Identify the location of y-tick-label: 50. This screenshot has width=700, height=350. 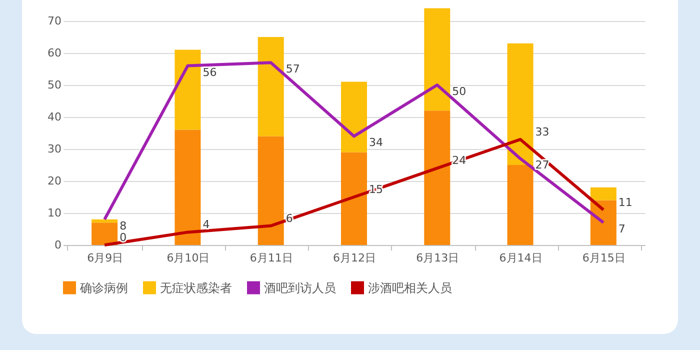
(55, 85).